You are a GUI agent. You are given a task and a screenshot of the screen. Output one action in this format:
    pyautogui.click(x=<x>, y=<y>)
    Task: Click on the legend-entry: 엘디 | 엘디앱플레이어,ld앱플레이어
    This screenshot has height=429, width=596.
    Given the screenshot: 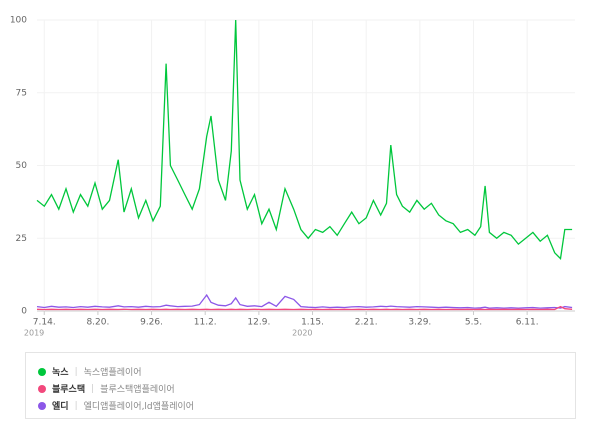 What is the action you would take?
    pyautogui.click(x=300, y=405)
    